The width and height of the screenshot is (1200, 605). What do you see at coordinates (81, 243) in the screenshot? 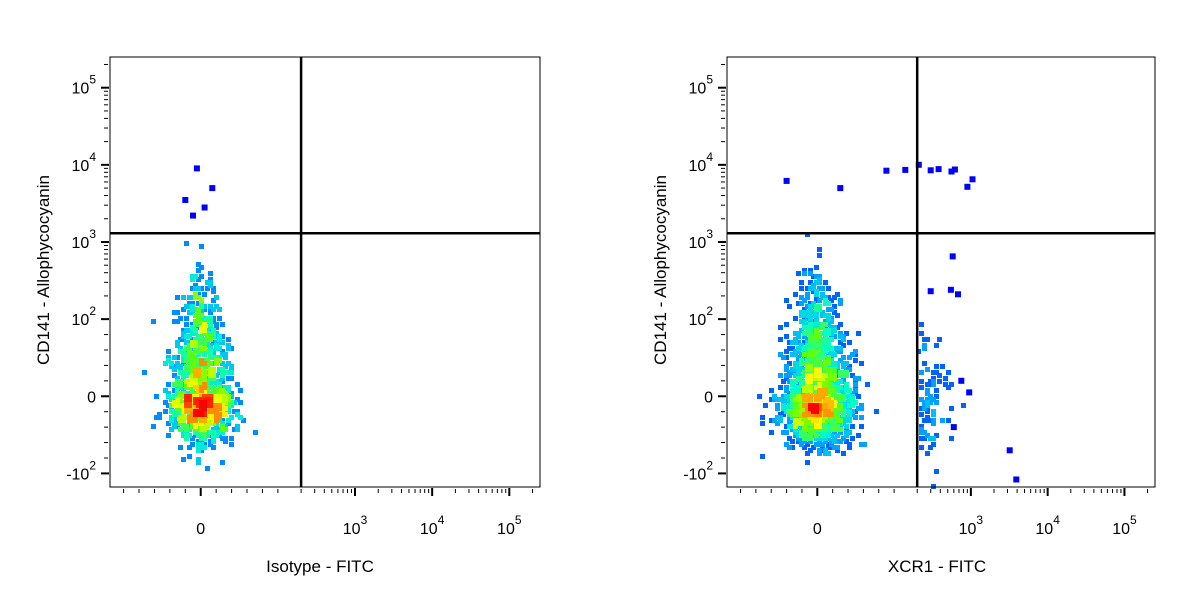
I see `y-tick-base: 10` at bounding box center [81, 243].